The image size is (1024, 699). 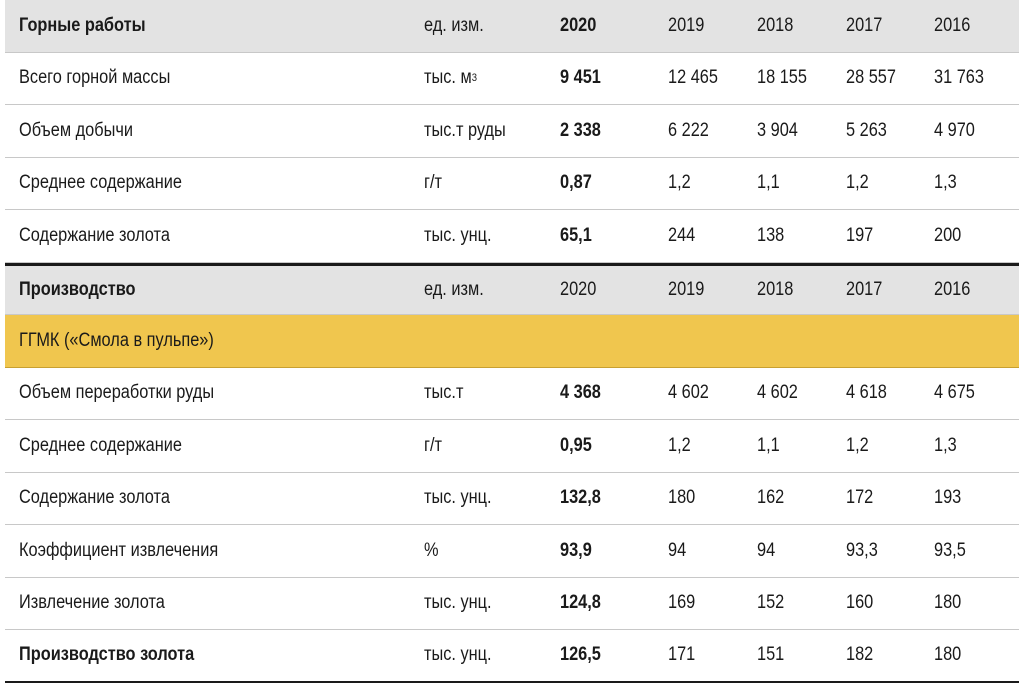 What do you see at coordinates (959, 78) in the screenshot?
I see `value-2016: 31 763` at bounding box center [959, 78].